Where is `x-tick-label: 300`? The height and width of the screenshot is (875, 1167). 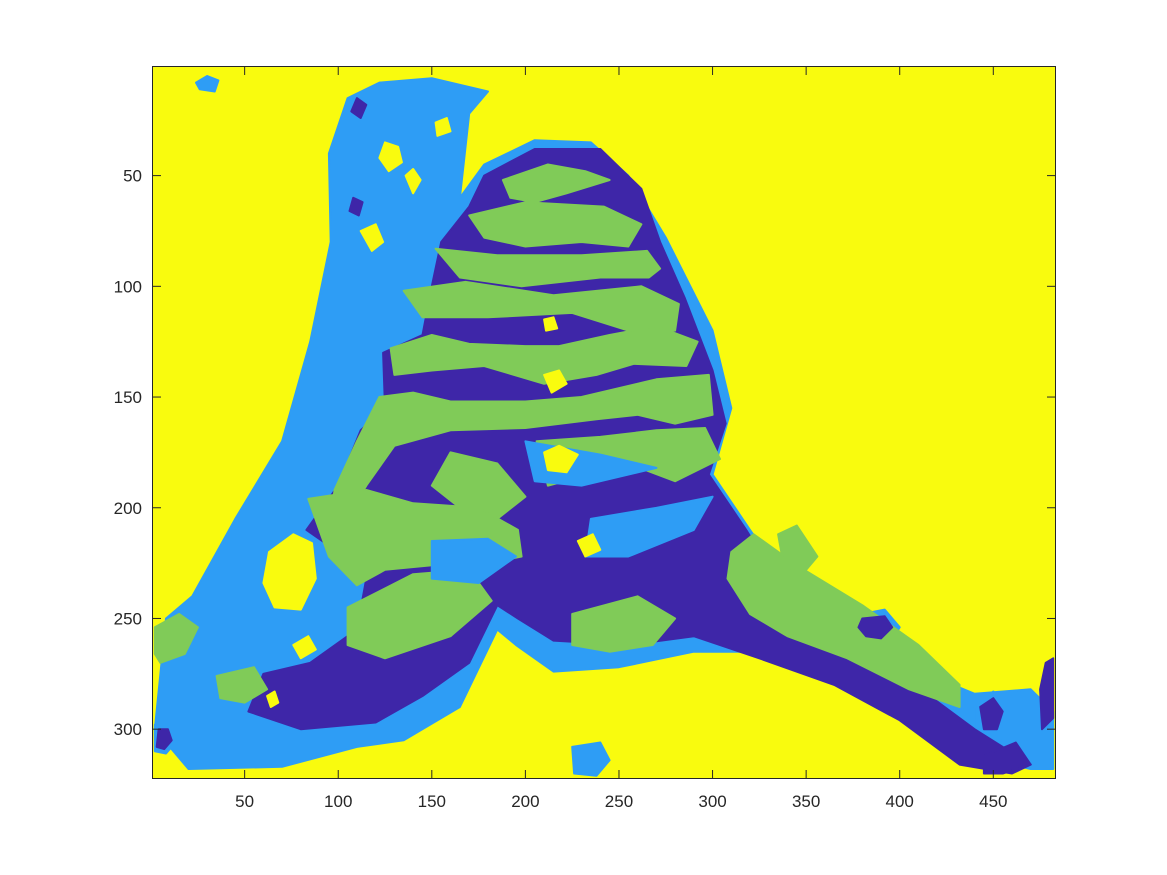
x-tick-label: 300 is located at coordinates (712, 801).